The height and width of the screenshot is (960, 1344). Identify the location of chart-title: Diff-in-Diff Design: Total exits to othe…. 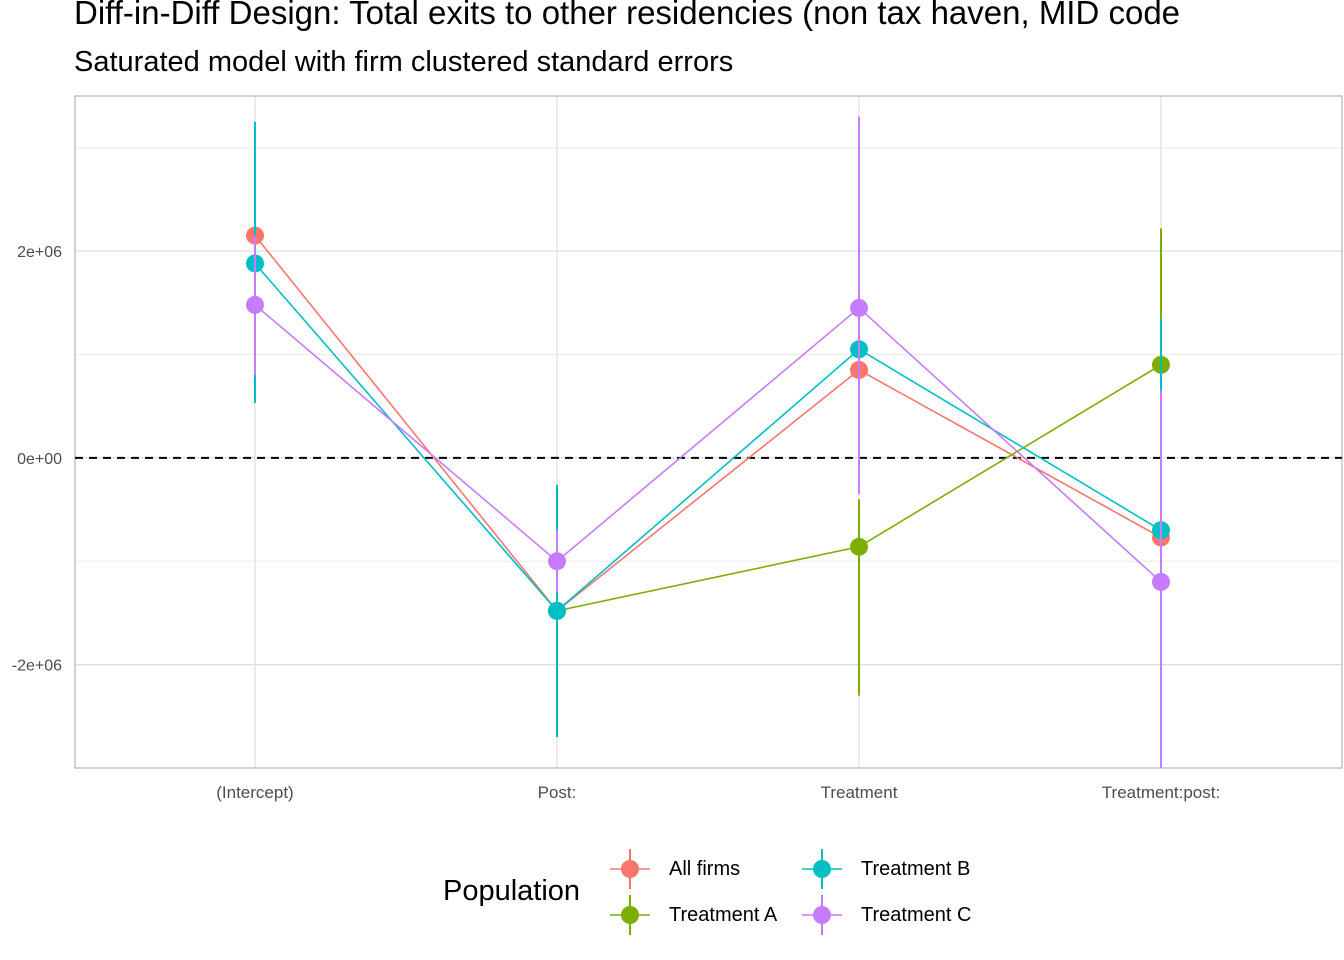
(627, 15).